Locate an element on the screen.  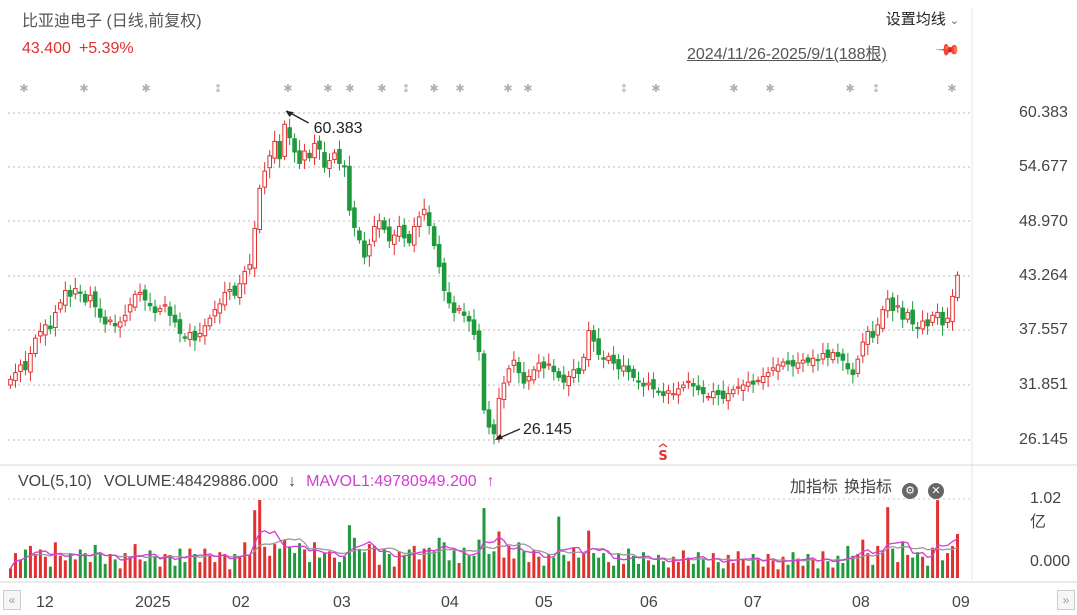
gear-icon: ⚙ is located at coordinates (910, 491).